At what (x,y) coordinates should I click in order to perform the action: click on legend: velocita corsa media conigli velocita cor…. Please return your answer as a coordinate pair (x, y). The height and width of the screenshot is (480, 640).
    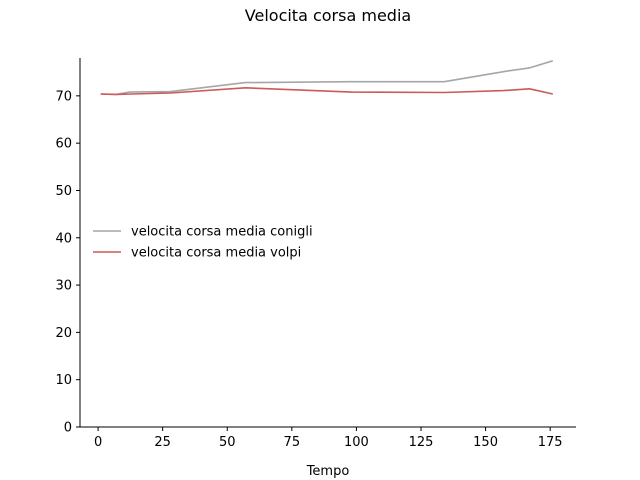
    Looking at the image, I should click on (203, 243).